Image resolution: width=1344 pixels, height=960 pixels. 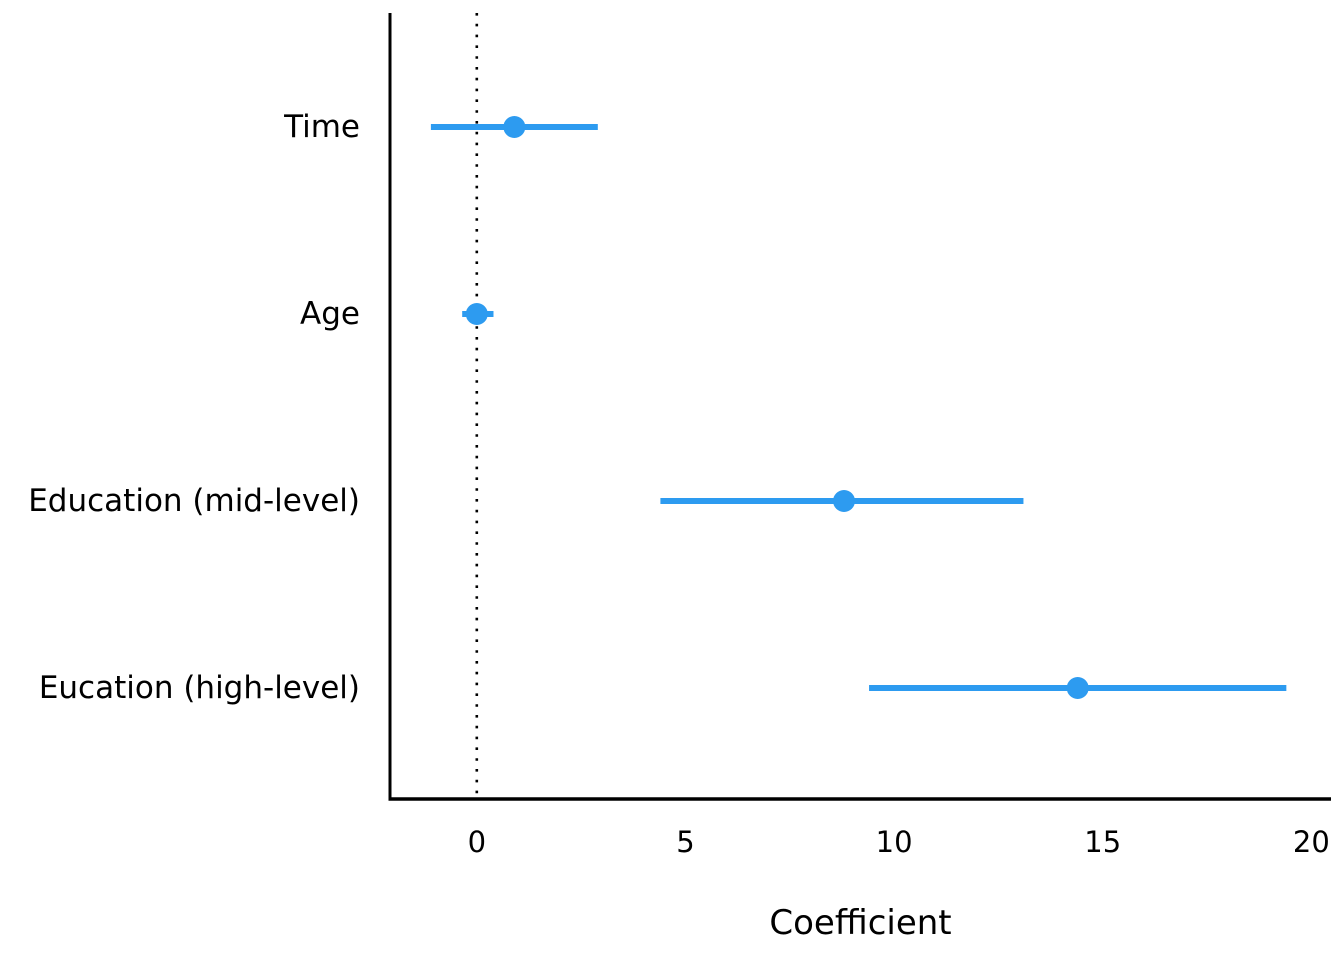 I want to click on x-tick-label: 10, so click(x=894, y=842).